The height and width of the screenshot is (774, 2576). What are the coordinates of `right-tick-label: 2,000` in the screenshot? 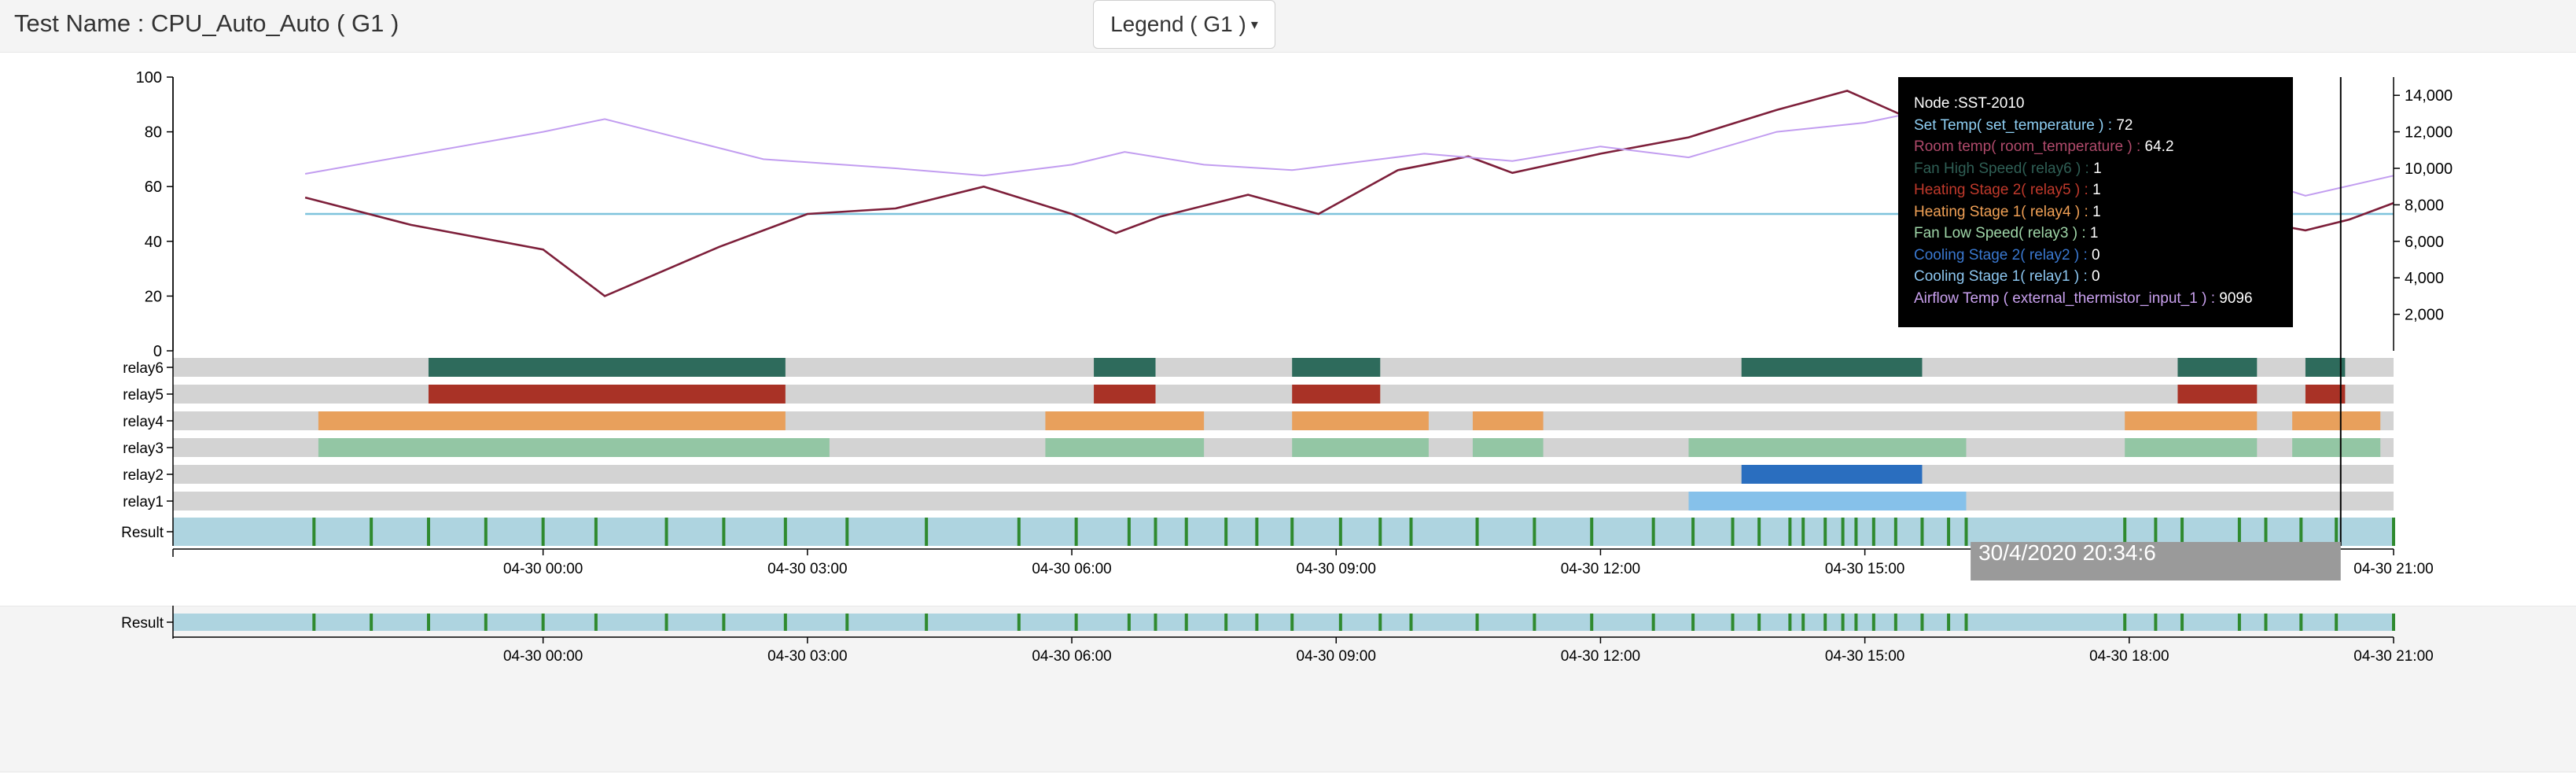 It's located at (2424, 316).